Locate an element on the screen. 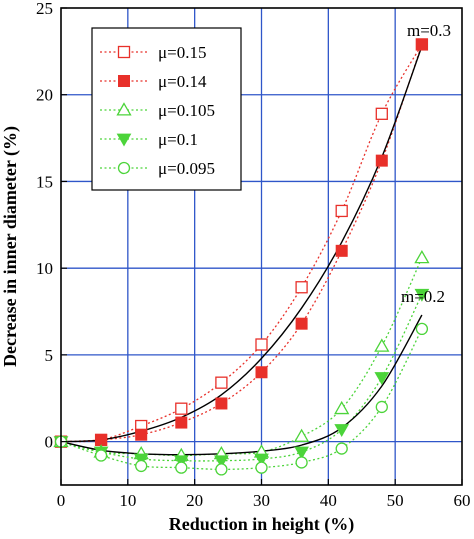  y-tick-label: 10 is located at coordinates (44, 268).